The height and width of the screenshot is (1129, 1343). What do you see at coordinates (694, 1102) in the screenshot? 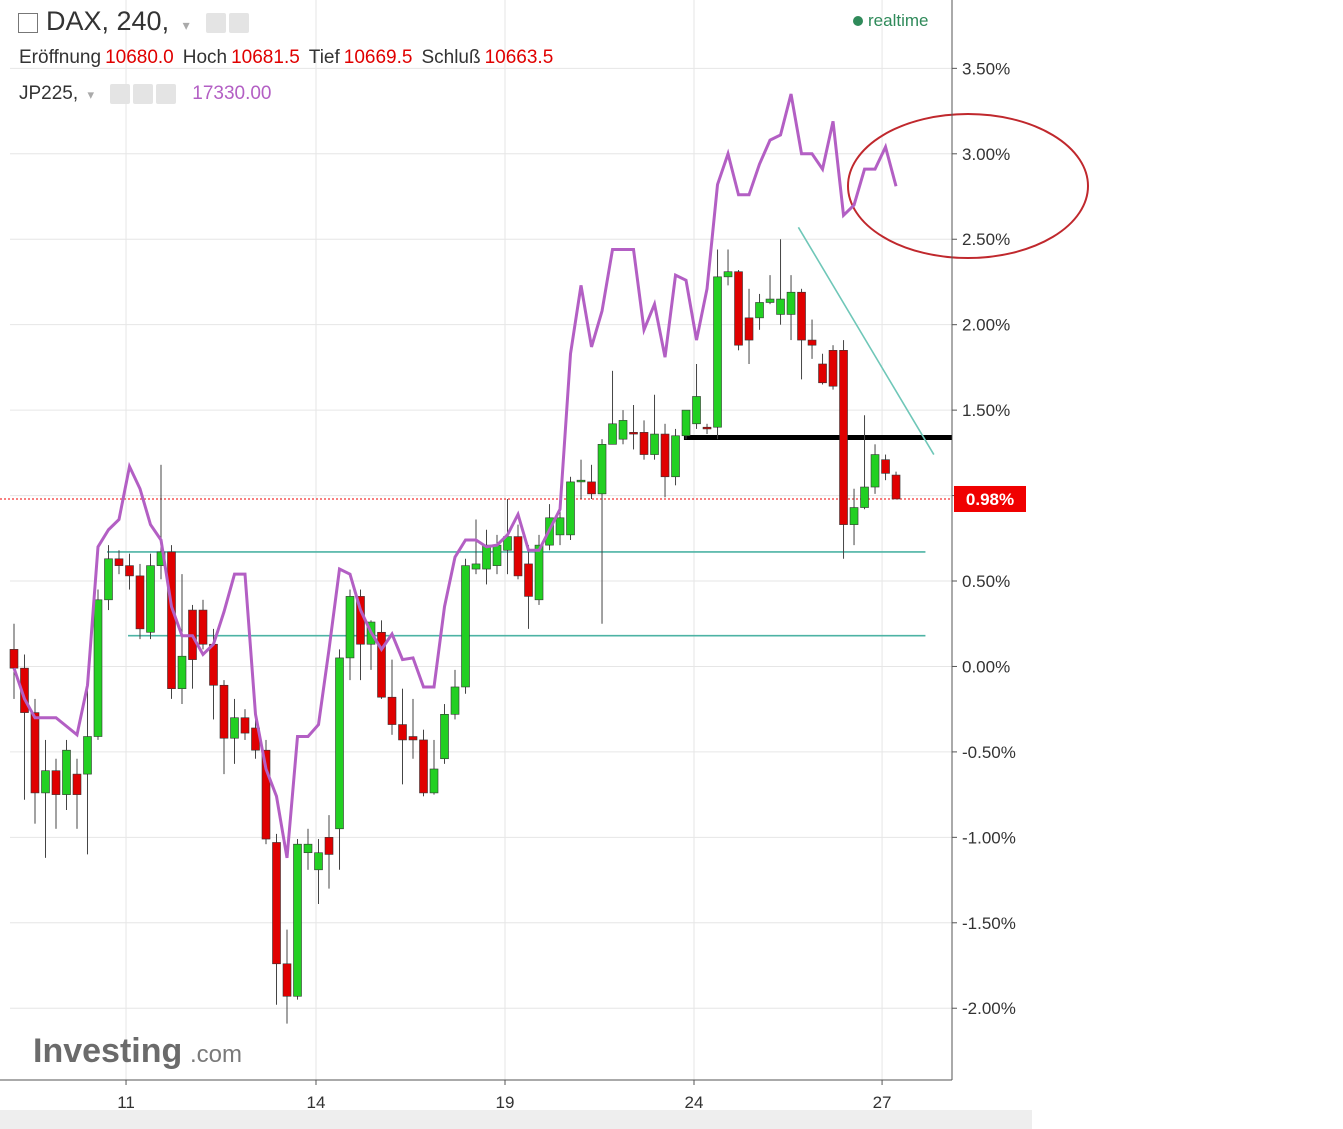
I see `x-tick-label: 24` at bounding box center [694, 1102].